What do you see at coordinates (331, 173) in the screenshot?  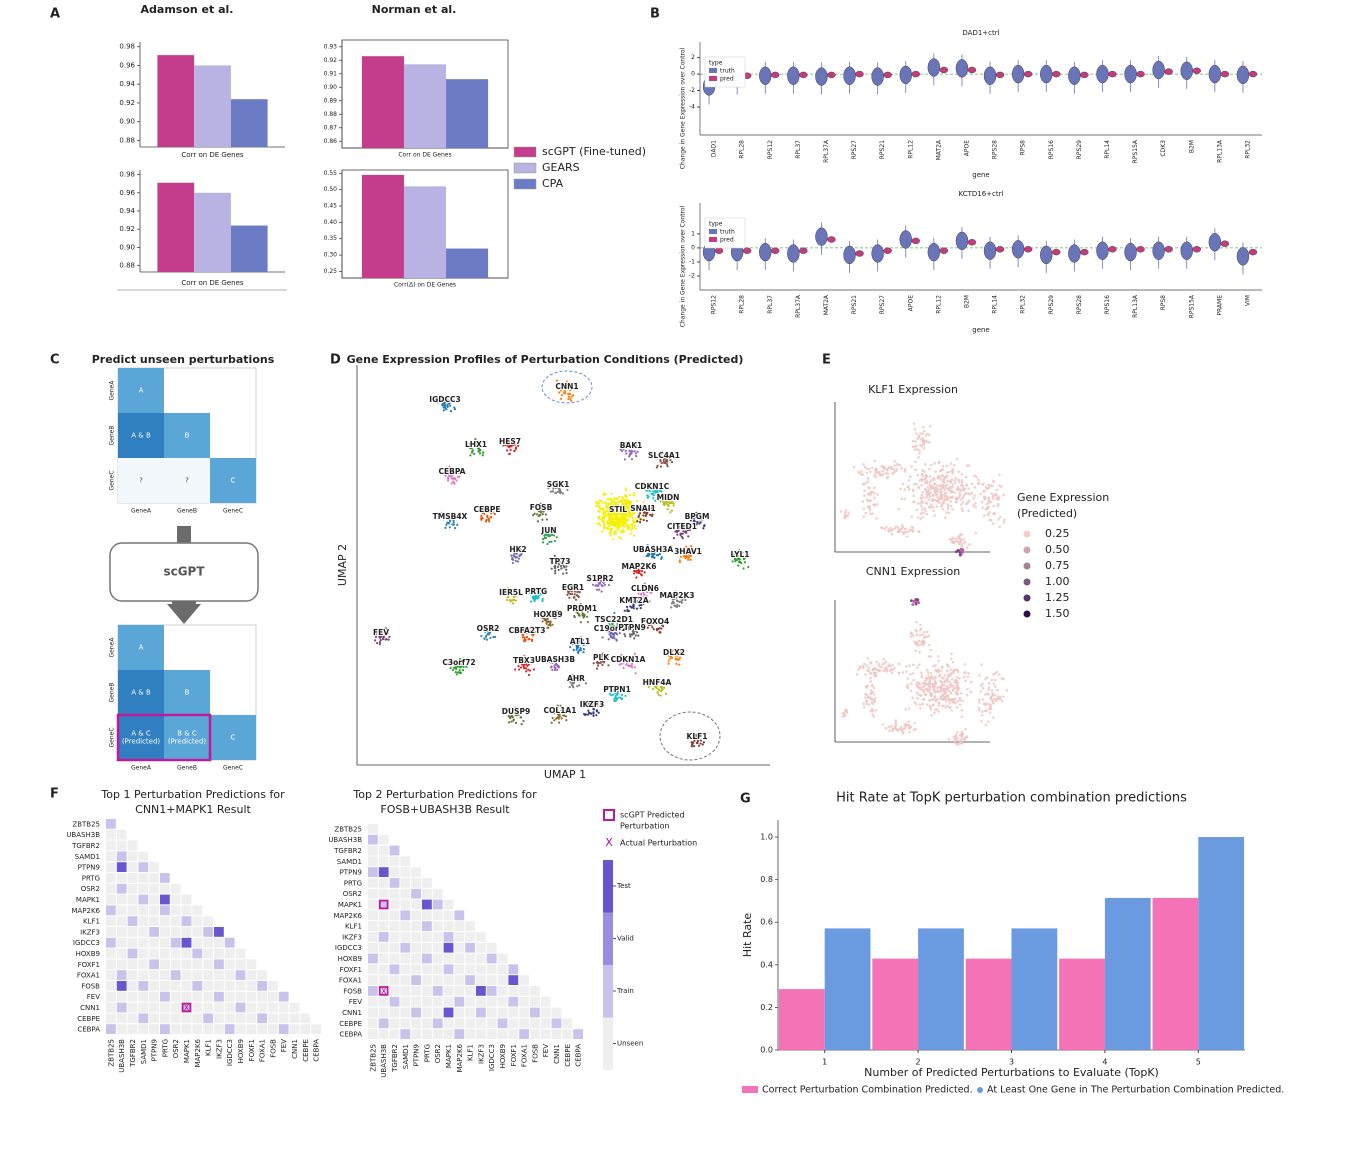 I see `y-tick-label: 0.55` at bounding box center [331, 173].